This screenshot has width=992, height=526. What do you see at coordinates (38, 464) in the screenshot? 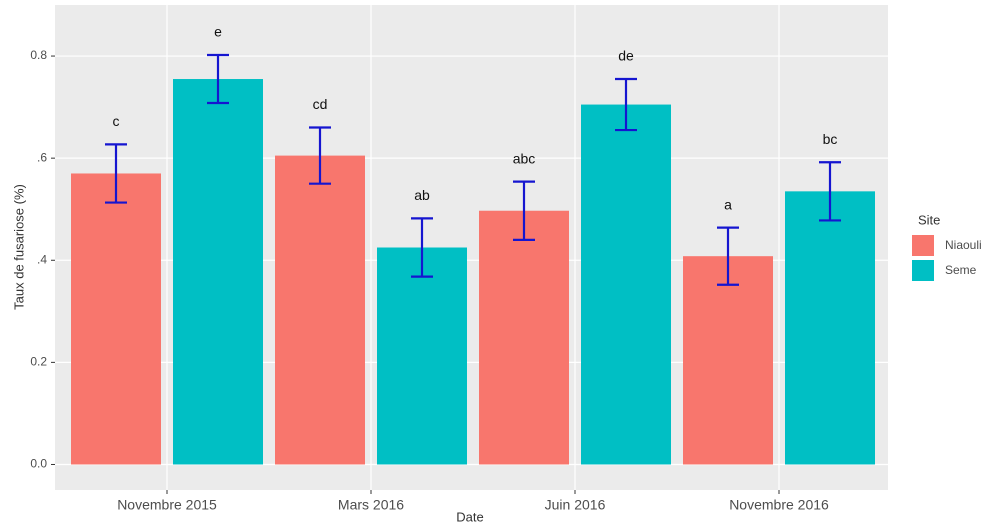
I see `y-tick-label: 0.0` at bounding box center [38, 464].